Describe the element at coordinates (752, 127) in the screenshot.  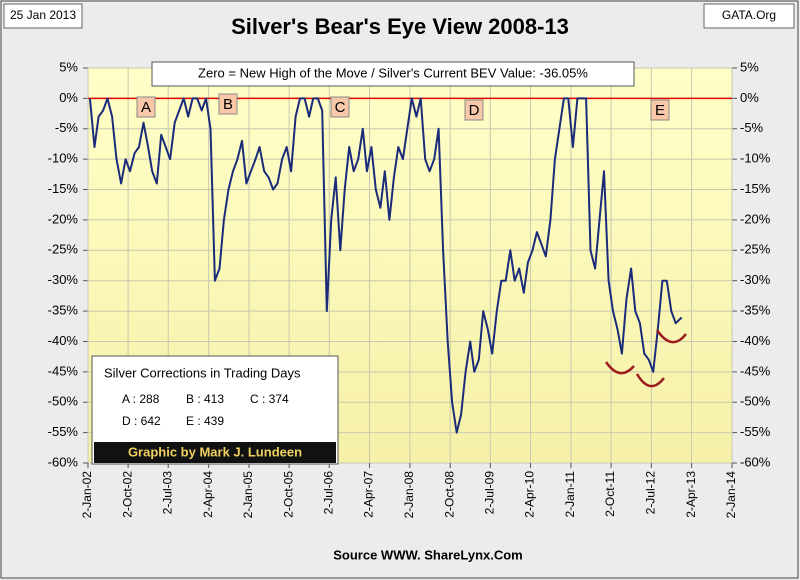
I see `y2-tick-label: -5%` at that location.